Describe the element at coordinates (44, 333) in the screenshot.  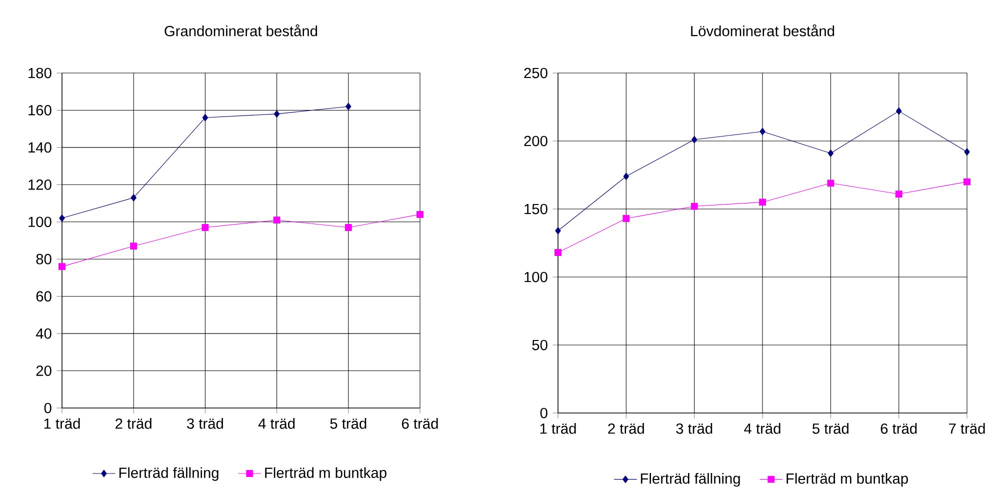
I see `y-tick-label: 40` at that location.